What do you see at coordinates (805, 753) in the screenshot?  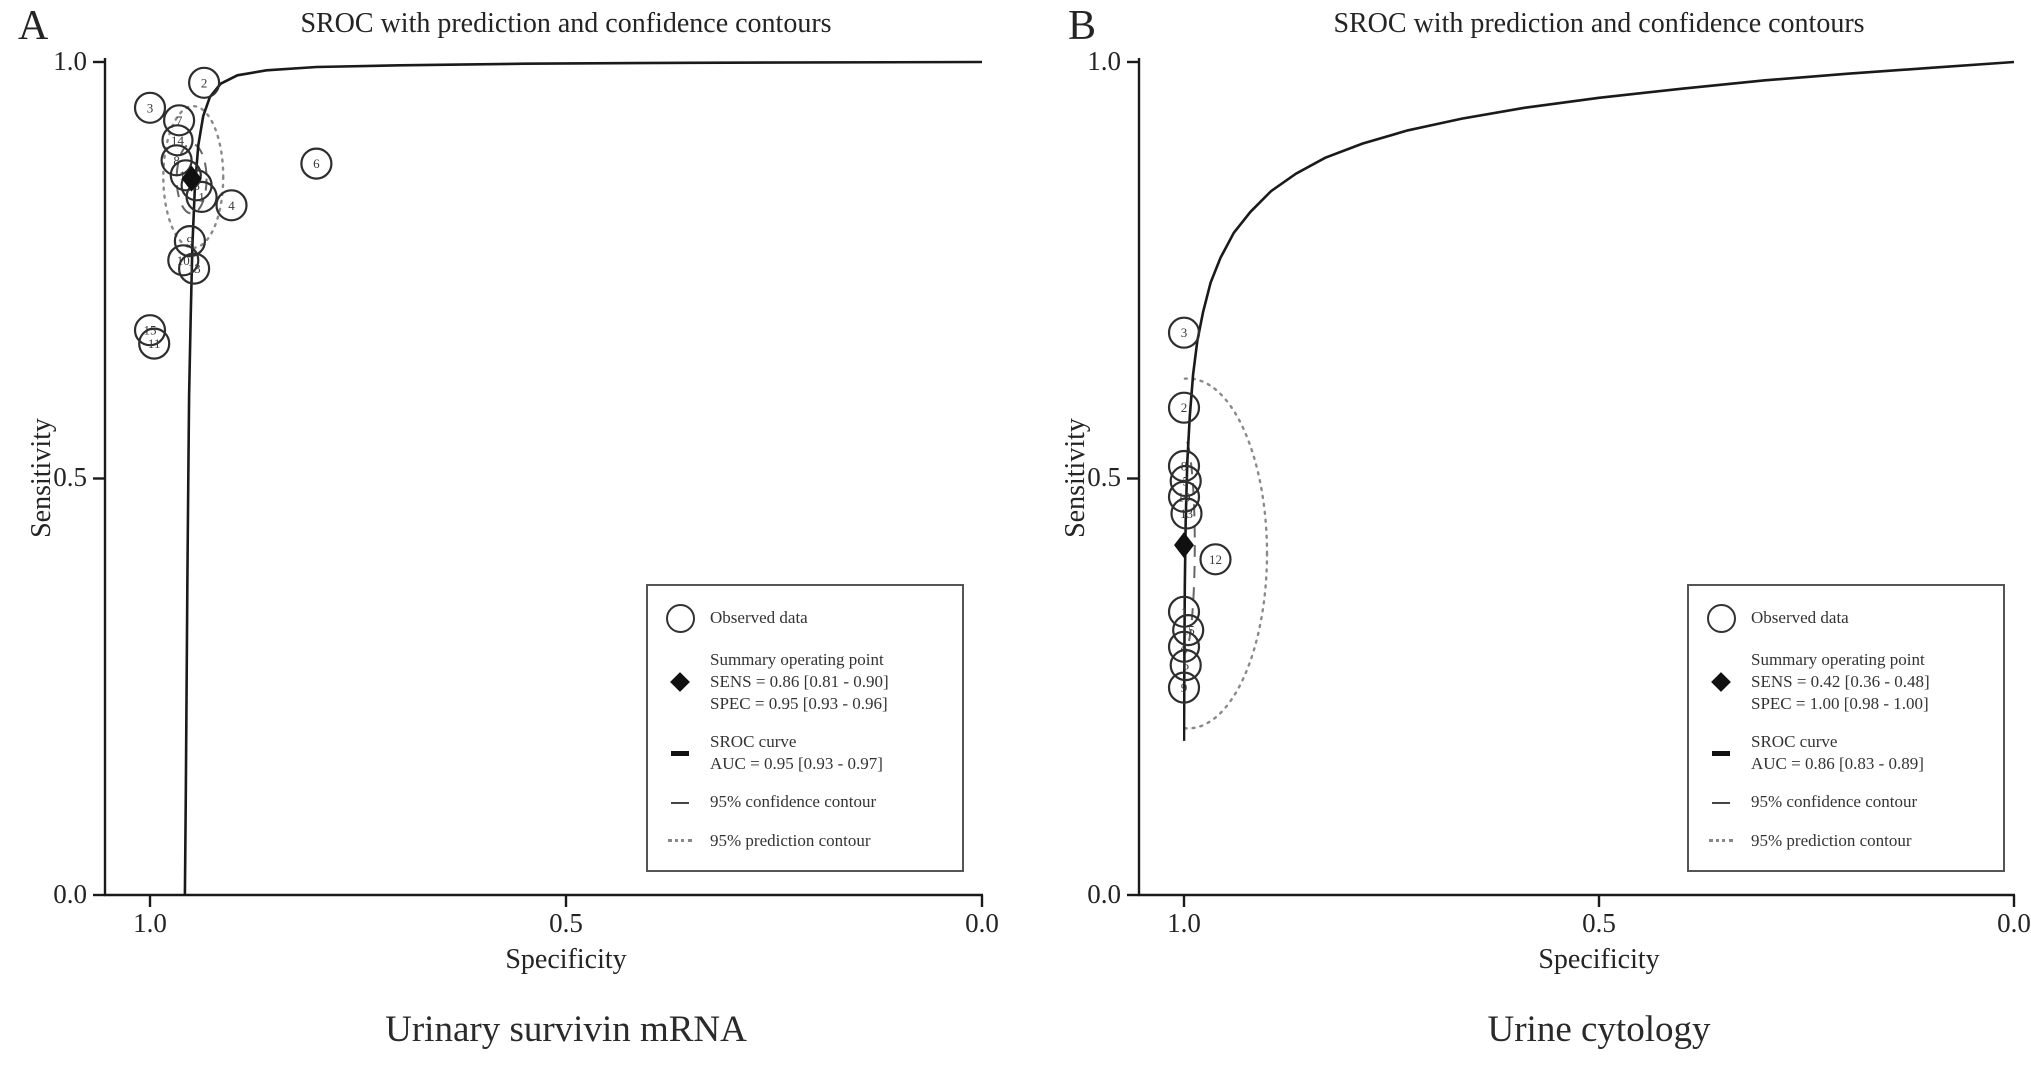 I see `legend-row-sroc: SROC curve AUC = 0.95 [0.93 - 0.97]` at bounding box center [805, 753].